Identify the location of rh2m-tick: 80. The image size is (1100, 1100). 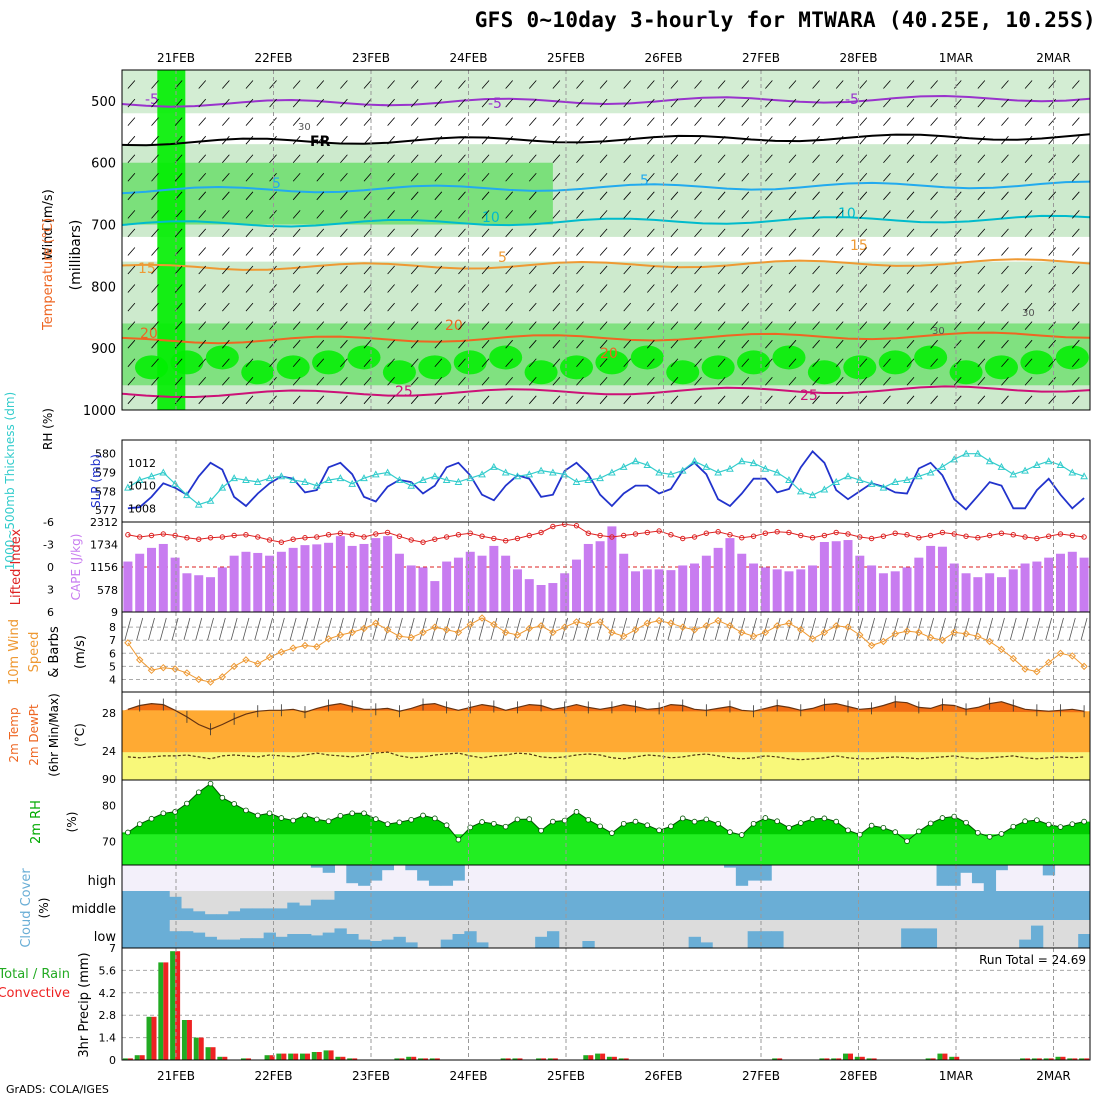
(109, 805).